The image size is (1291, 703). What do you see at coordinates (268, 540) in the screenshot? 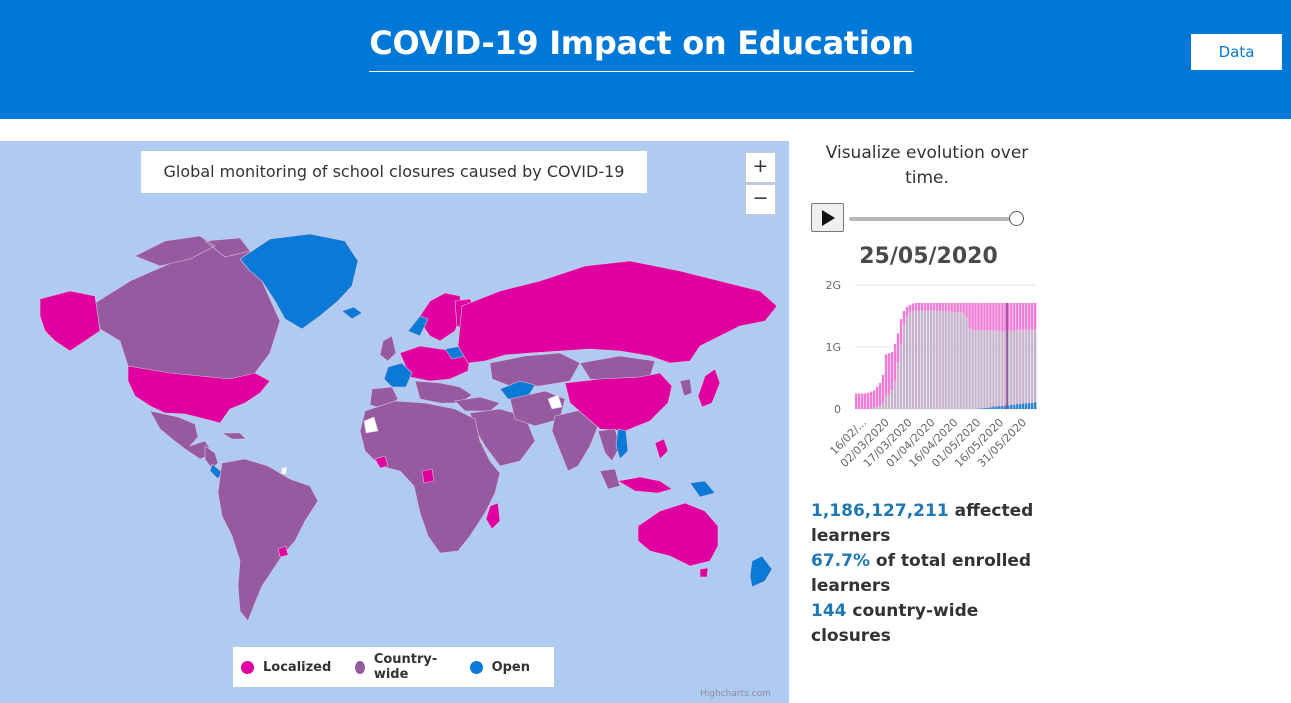
I see `map-region-south-america` at bounding box center [268, 540].